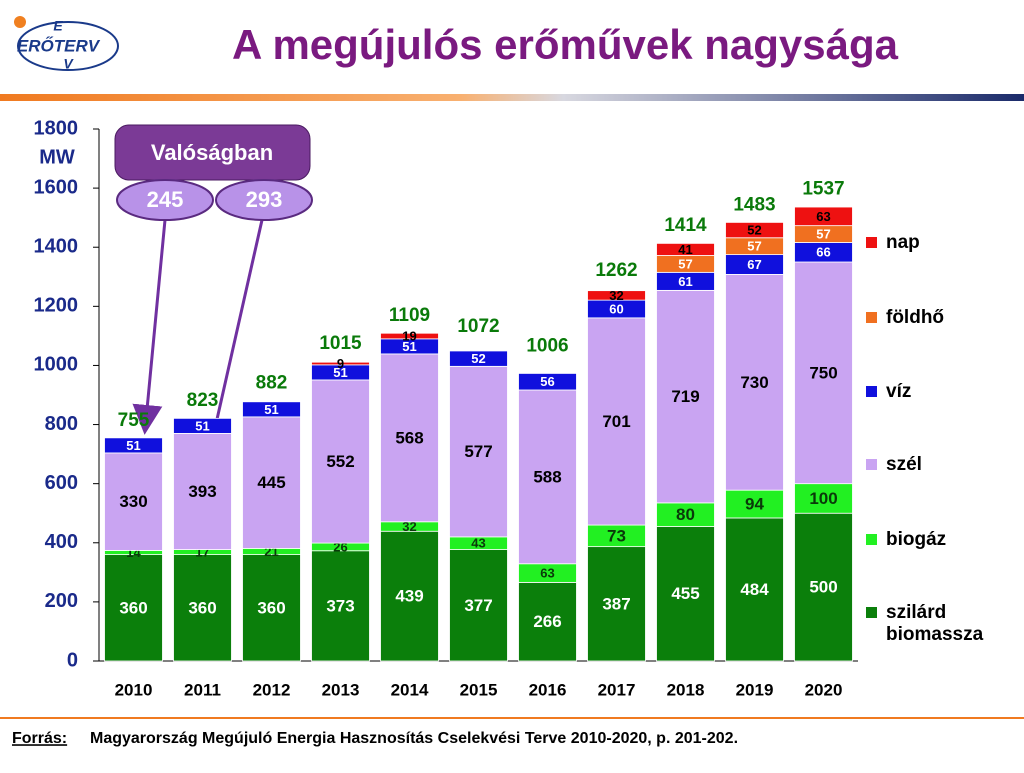 This screenshot has width=1024, height=773. I want to click on y-tick-label: 800, so click(61, 424).